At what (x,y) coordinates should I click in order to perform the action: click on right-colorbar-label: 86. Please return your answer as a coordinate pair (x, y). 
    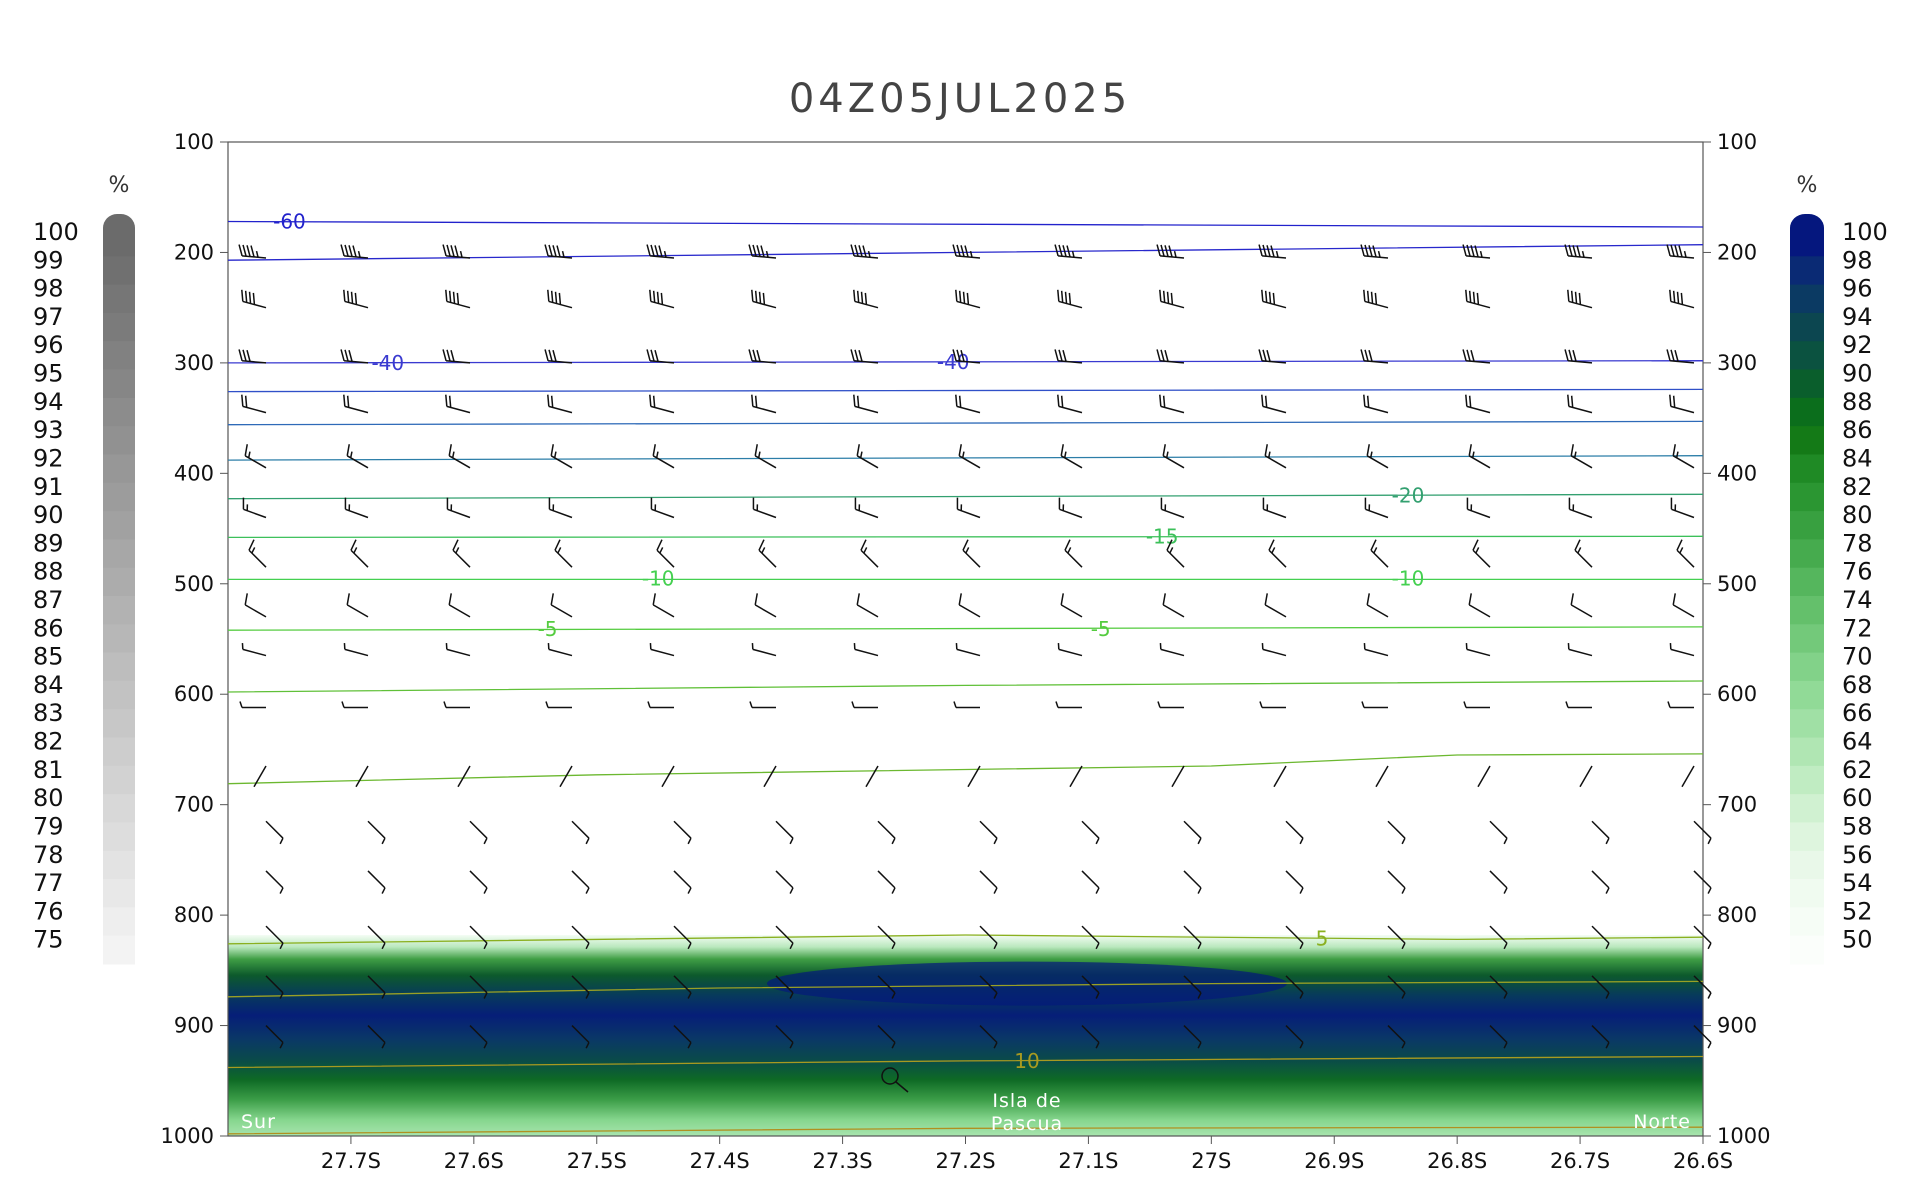
    Looking at the image, I should click on (1857, 430).